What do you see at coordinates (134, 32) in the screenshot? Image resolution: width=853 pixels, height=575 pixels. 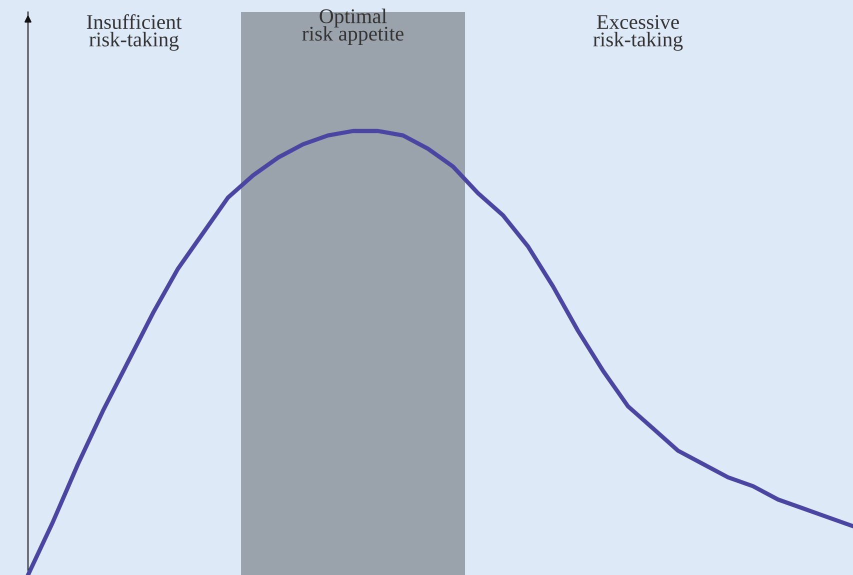 I see `text: Insufficient risk-taking` at bounding box center [134, 32].